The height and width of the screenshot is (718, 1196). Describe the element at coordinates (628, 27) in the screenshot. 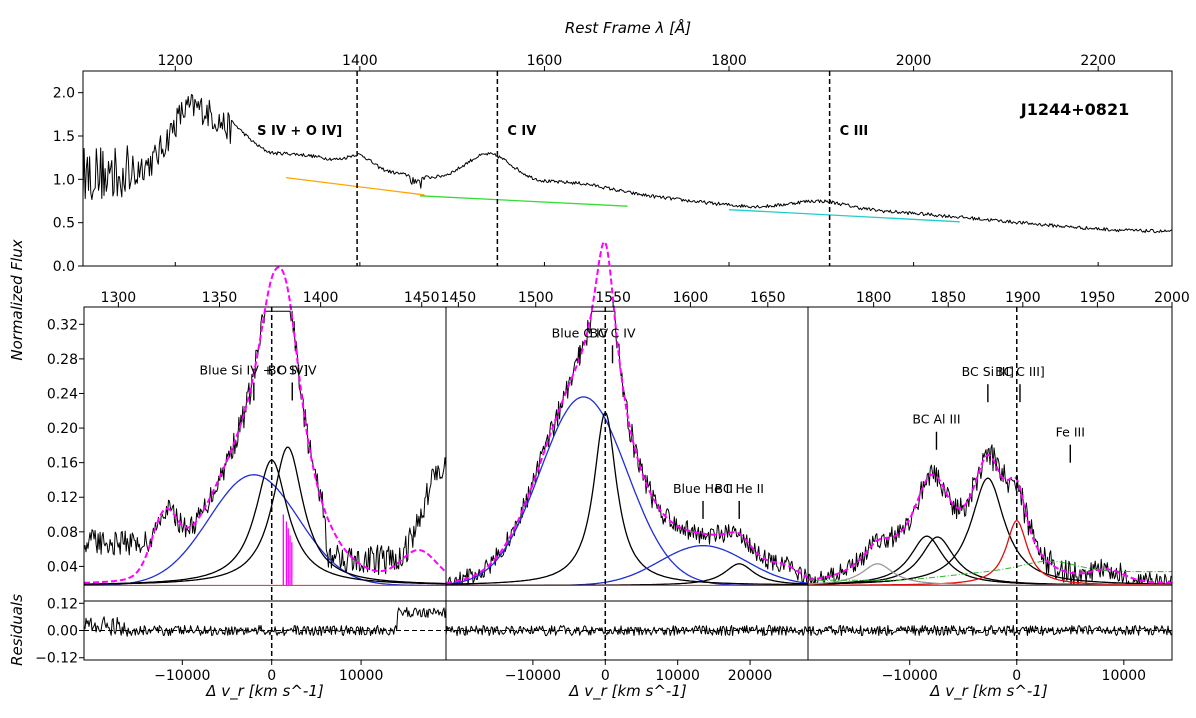

I see `top-axis-title: Rest Frame λ [Å]` at that location.